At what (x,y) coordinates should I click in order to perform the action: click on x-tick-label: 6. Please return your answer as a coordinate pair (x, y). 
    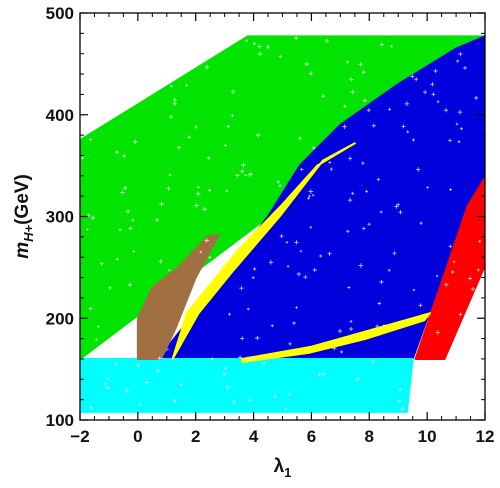
    Looking at the image, I should click on (311, 436).